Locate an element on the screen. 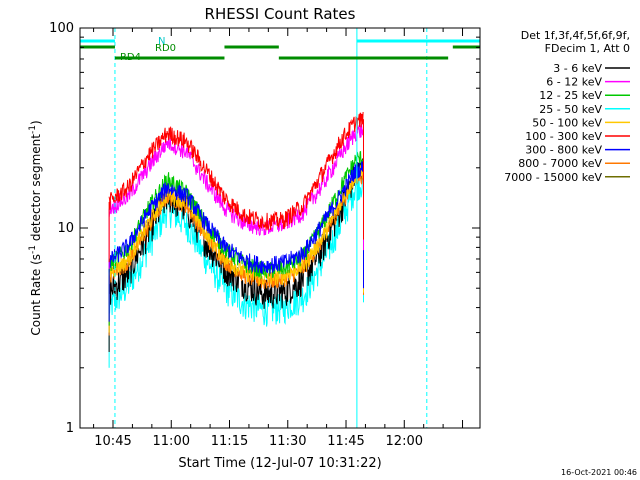  status-bar-label-n: N is located at coordinates (161, 41).